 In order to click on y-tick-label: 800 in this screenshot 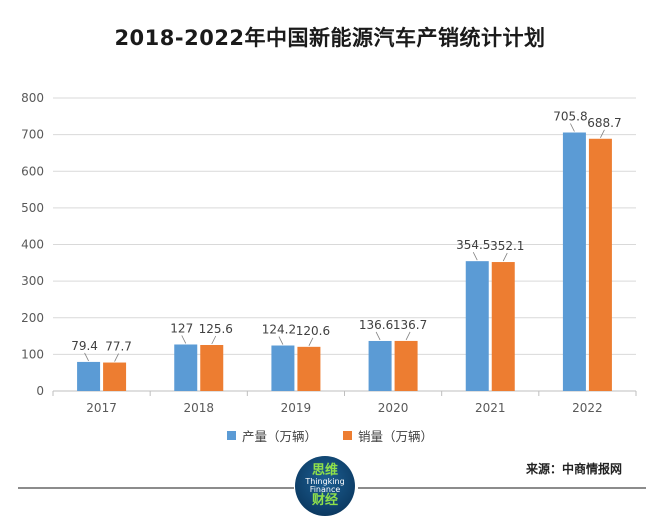, I will do `click(32, 98)`.